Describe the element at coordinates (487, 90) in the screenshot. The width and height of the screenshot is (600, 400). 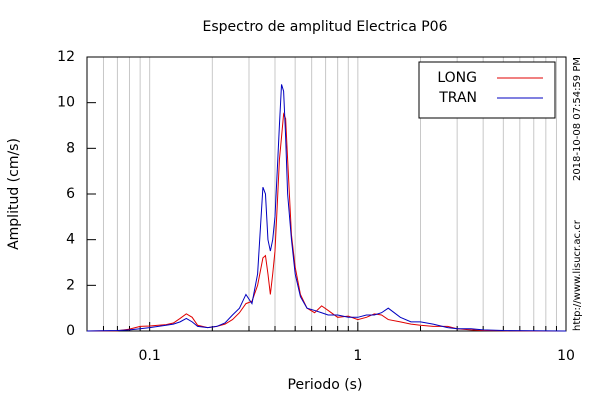
I see `legend-box` at that location.